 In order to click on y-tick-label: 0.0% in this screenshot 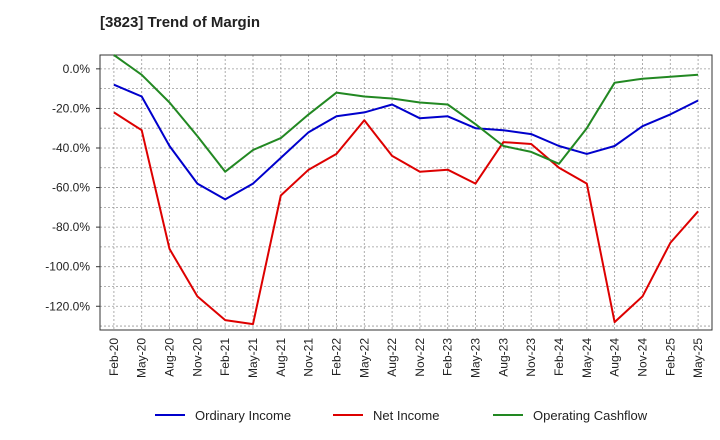, I will do `click(77, 69)`.